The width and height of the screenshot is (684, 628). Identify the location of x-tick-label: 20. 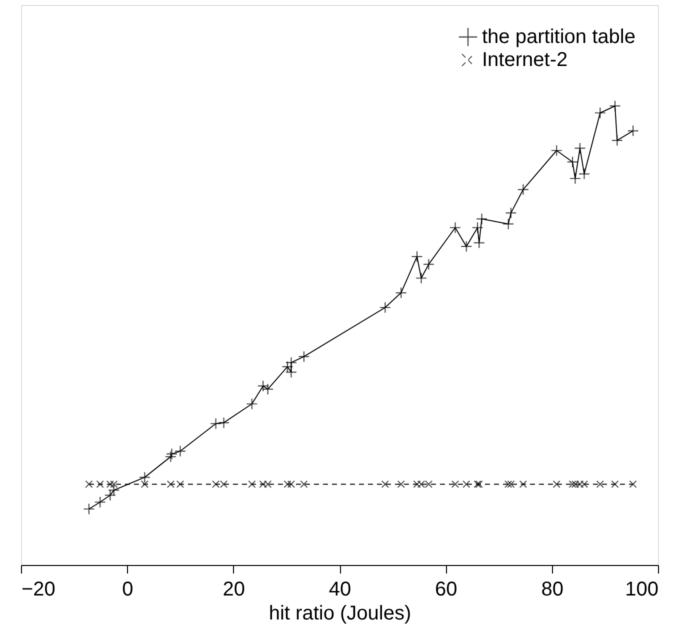
(233, 589).